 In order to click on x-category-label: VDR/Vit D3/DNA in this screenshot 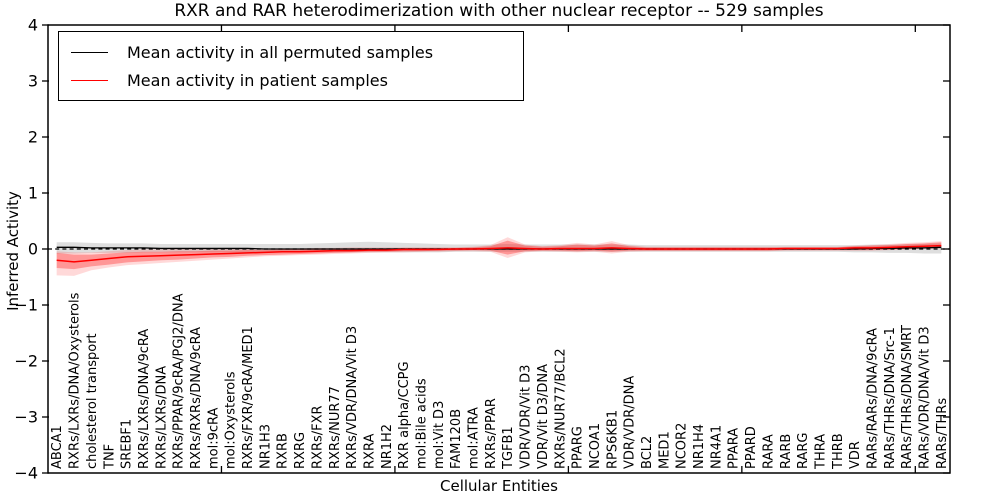, I will do `click(543, 416)`.